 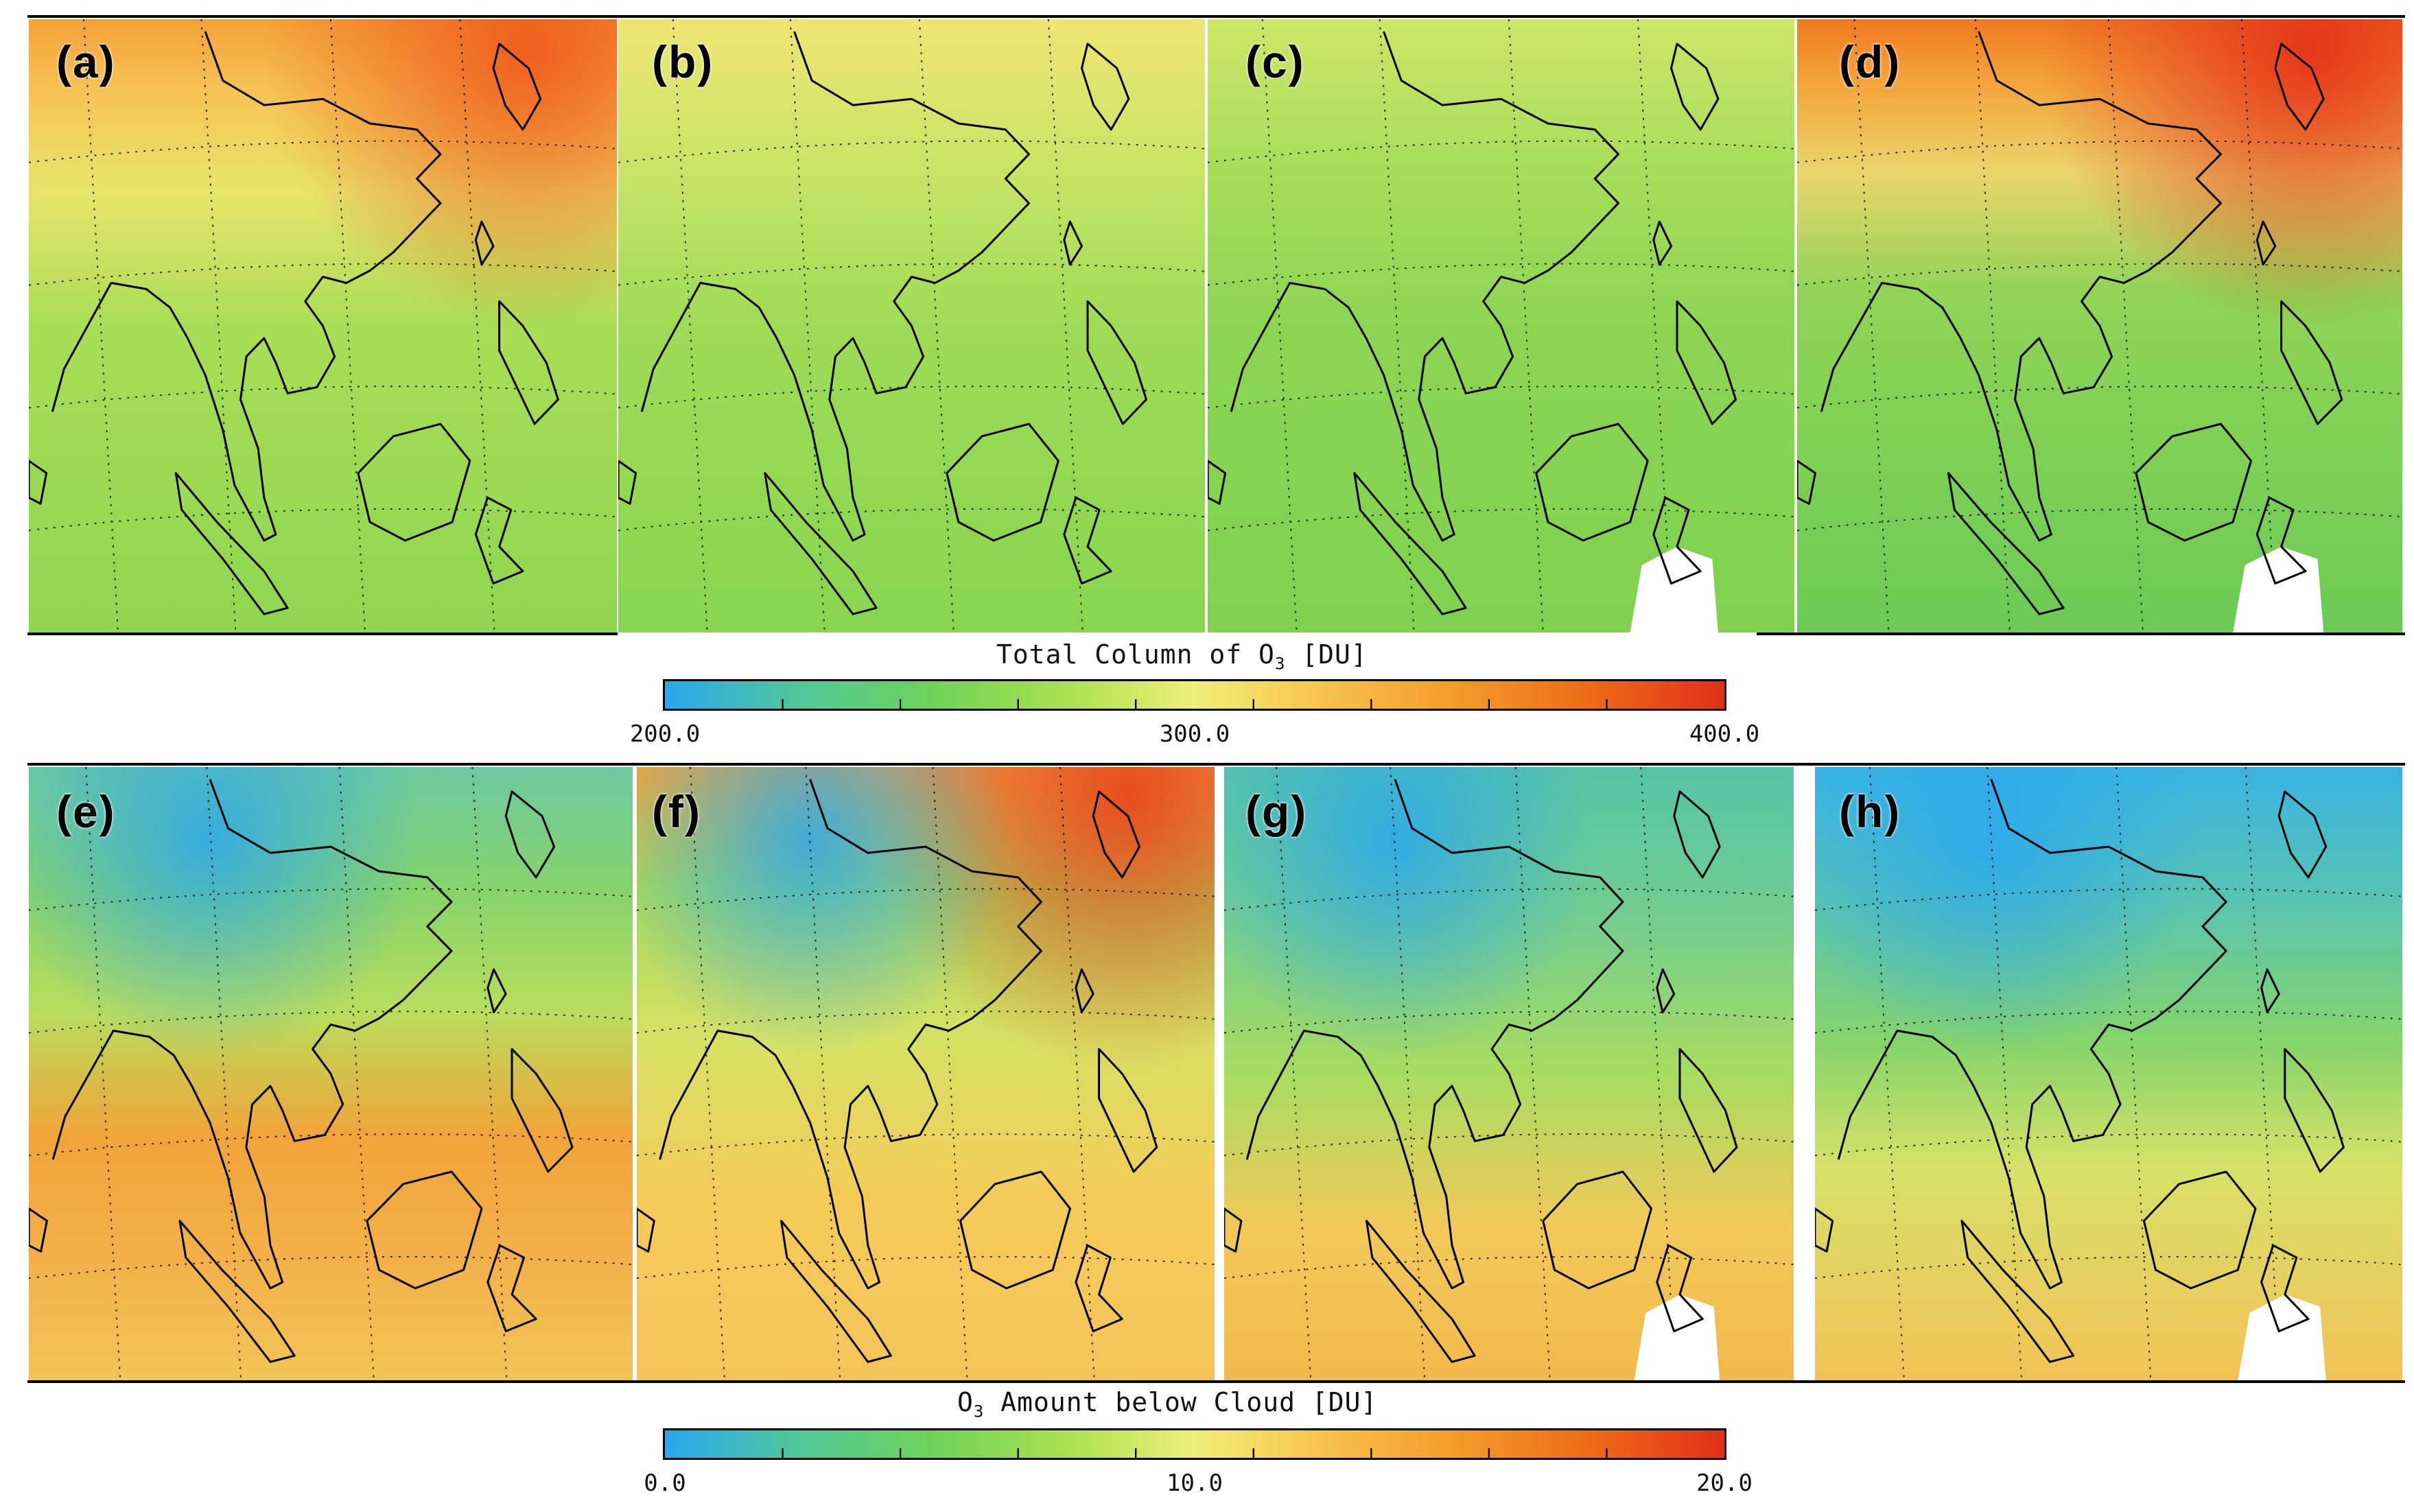 I want to click on colorbar-below-cloud, so click(x=1194, y=1444).